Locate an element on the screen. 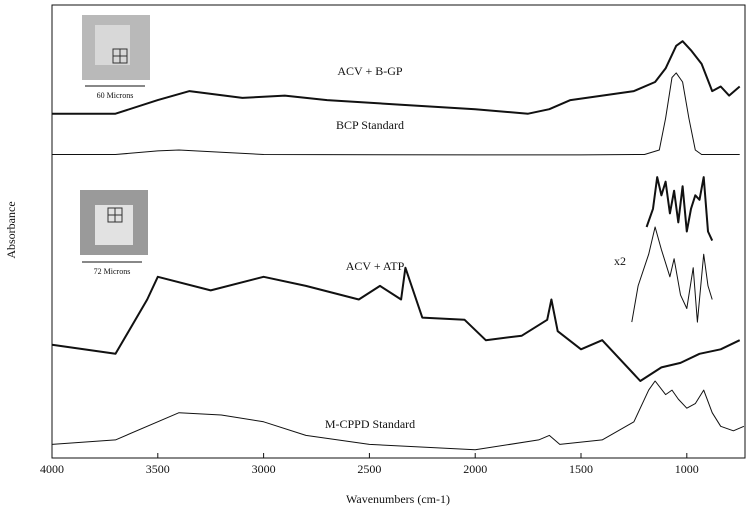 The image size is (750, 515). x-tick-label: 3000 is located at coordinates (264, 469).